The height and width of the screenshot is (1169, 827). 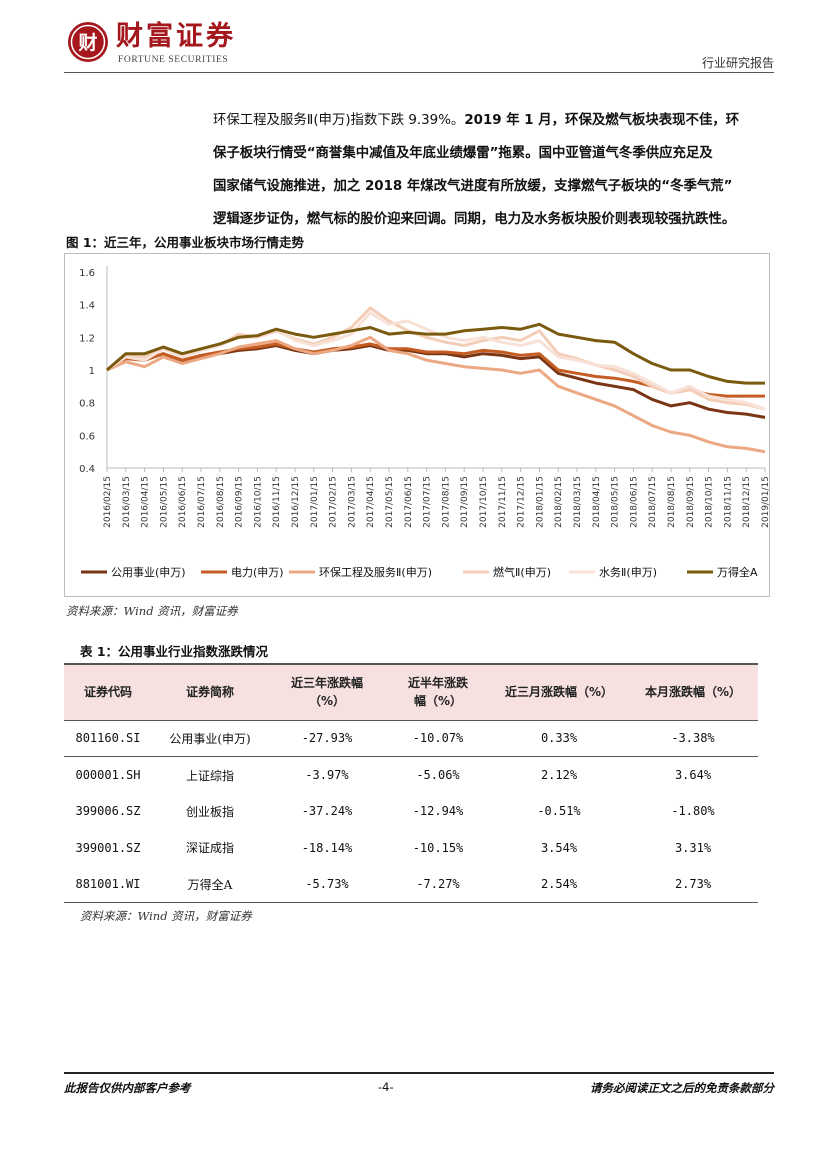 What do you see at coordinates (327, 692) in the screenshot?
I see `col-header-3y: 近三年涨跌幅 （%）` at bounding box center [327, 692].